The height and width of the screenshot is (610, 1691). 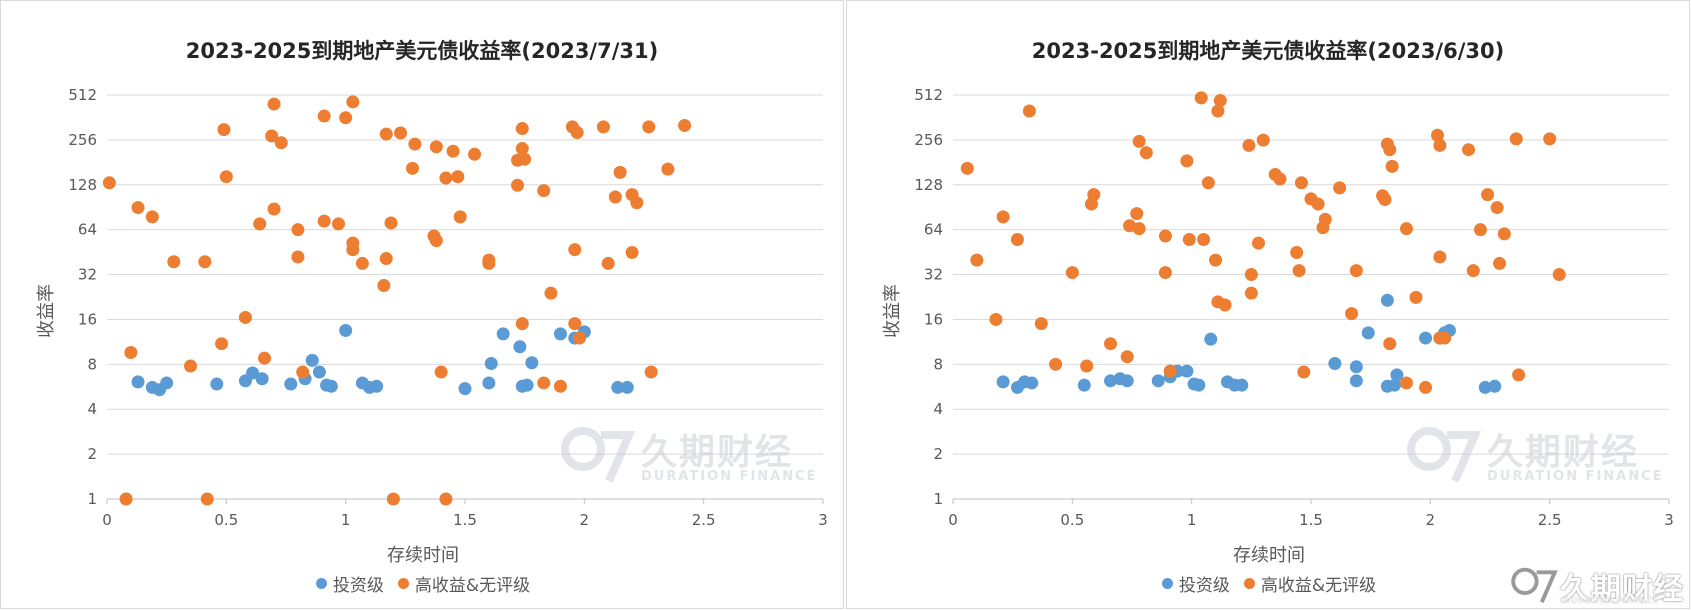 What do you see at coordinates (1269, 555) in the screenshot?
I see `x-axis-label: 存续时间` at bounding box center [1269, 555].